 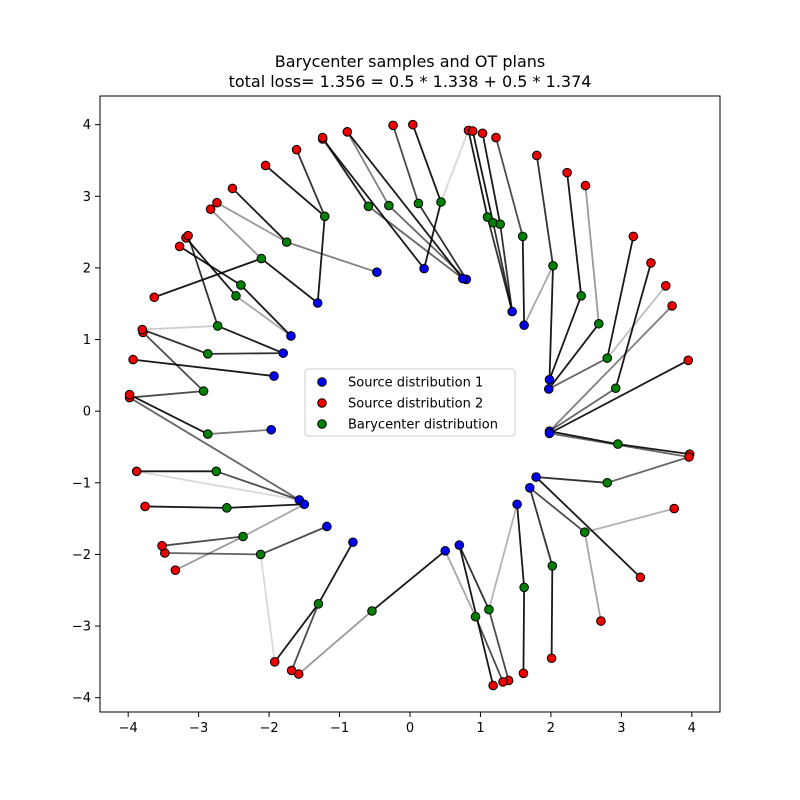 What do you see at coordinates (87, 268) in the screenshot?
I see `y-tick-label: 2` at bounding box center [87, 268].